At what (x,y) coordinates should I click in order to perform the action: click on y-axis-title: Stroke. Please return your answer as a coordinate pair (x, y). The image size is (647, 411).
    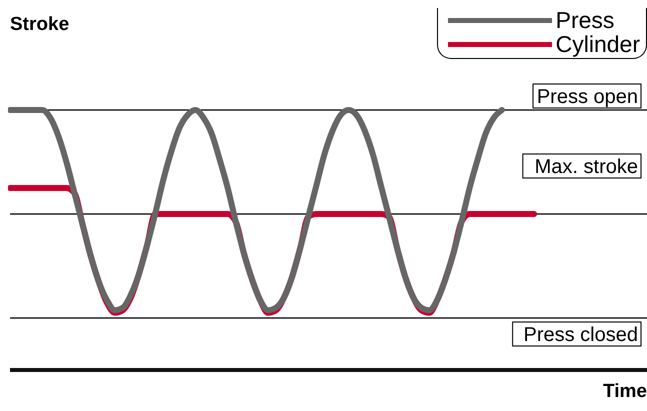
    Looking at the image, I should click on (40, 25).